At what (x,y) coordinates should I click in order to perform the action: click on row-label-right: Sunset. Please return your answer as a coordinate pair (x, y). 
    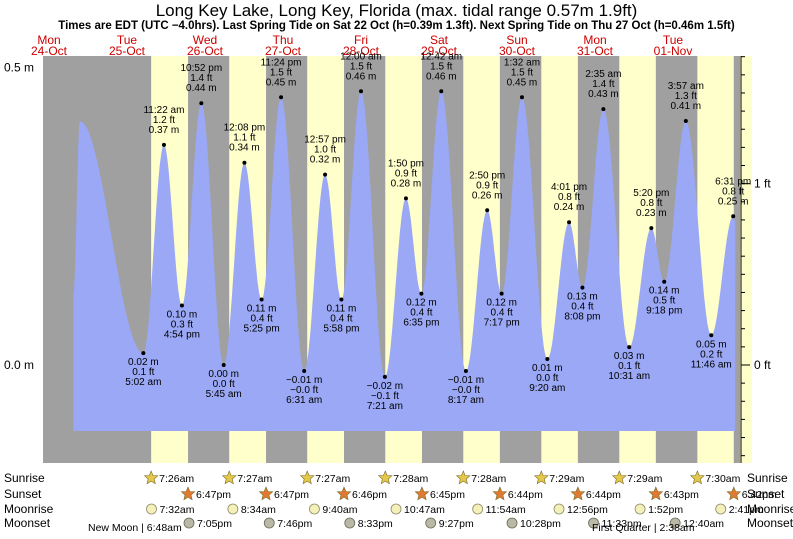
    Looking at the image, I should click on (766, 494).